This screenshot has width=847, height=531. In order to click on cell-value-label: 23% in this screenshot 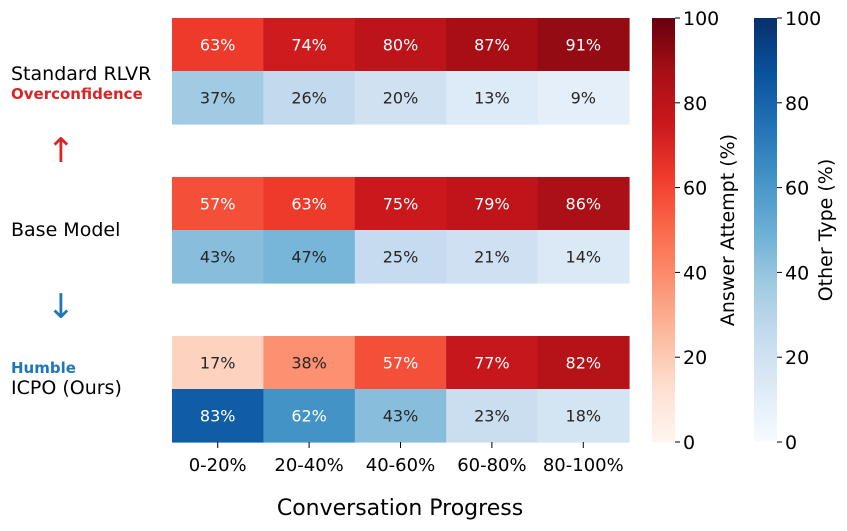, I will do `click(492, 416)`.